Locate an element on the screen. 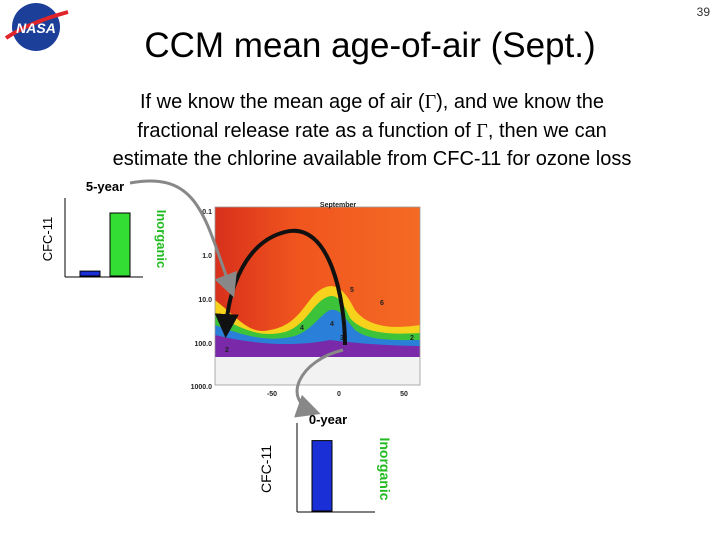  contour-label: 3 is located at coordinates (342, 338).